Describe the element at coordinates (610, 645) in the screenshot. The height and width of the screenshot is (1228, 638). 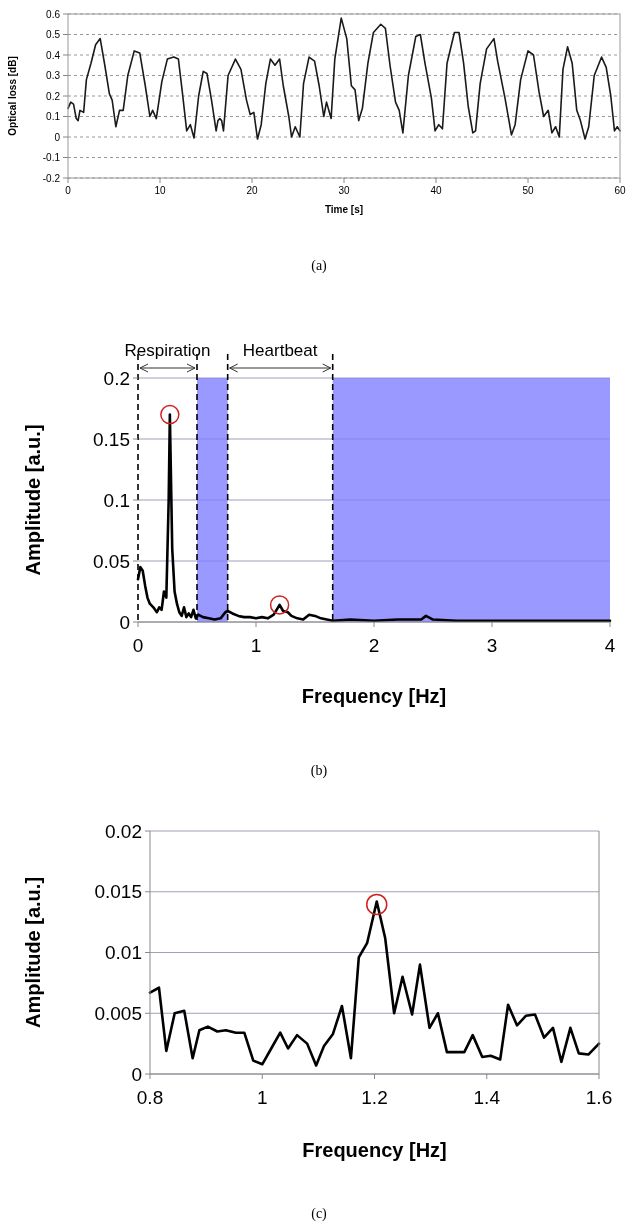
I see `x-tick-label: 4` at that location.